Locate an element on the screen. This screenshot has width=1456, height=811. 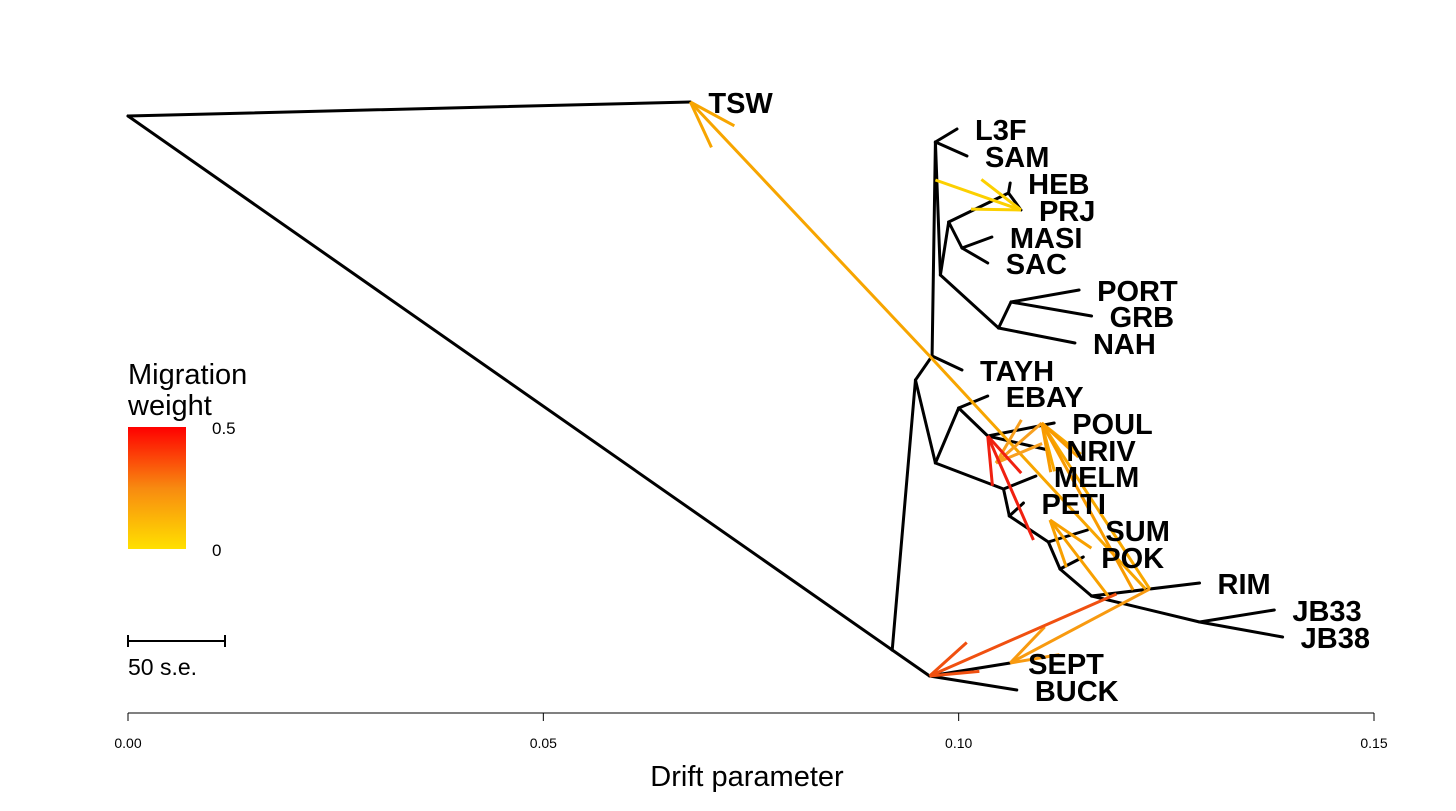
tip-label-sept: SEPT is located at coordinates (1066, 665).